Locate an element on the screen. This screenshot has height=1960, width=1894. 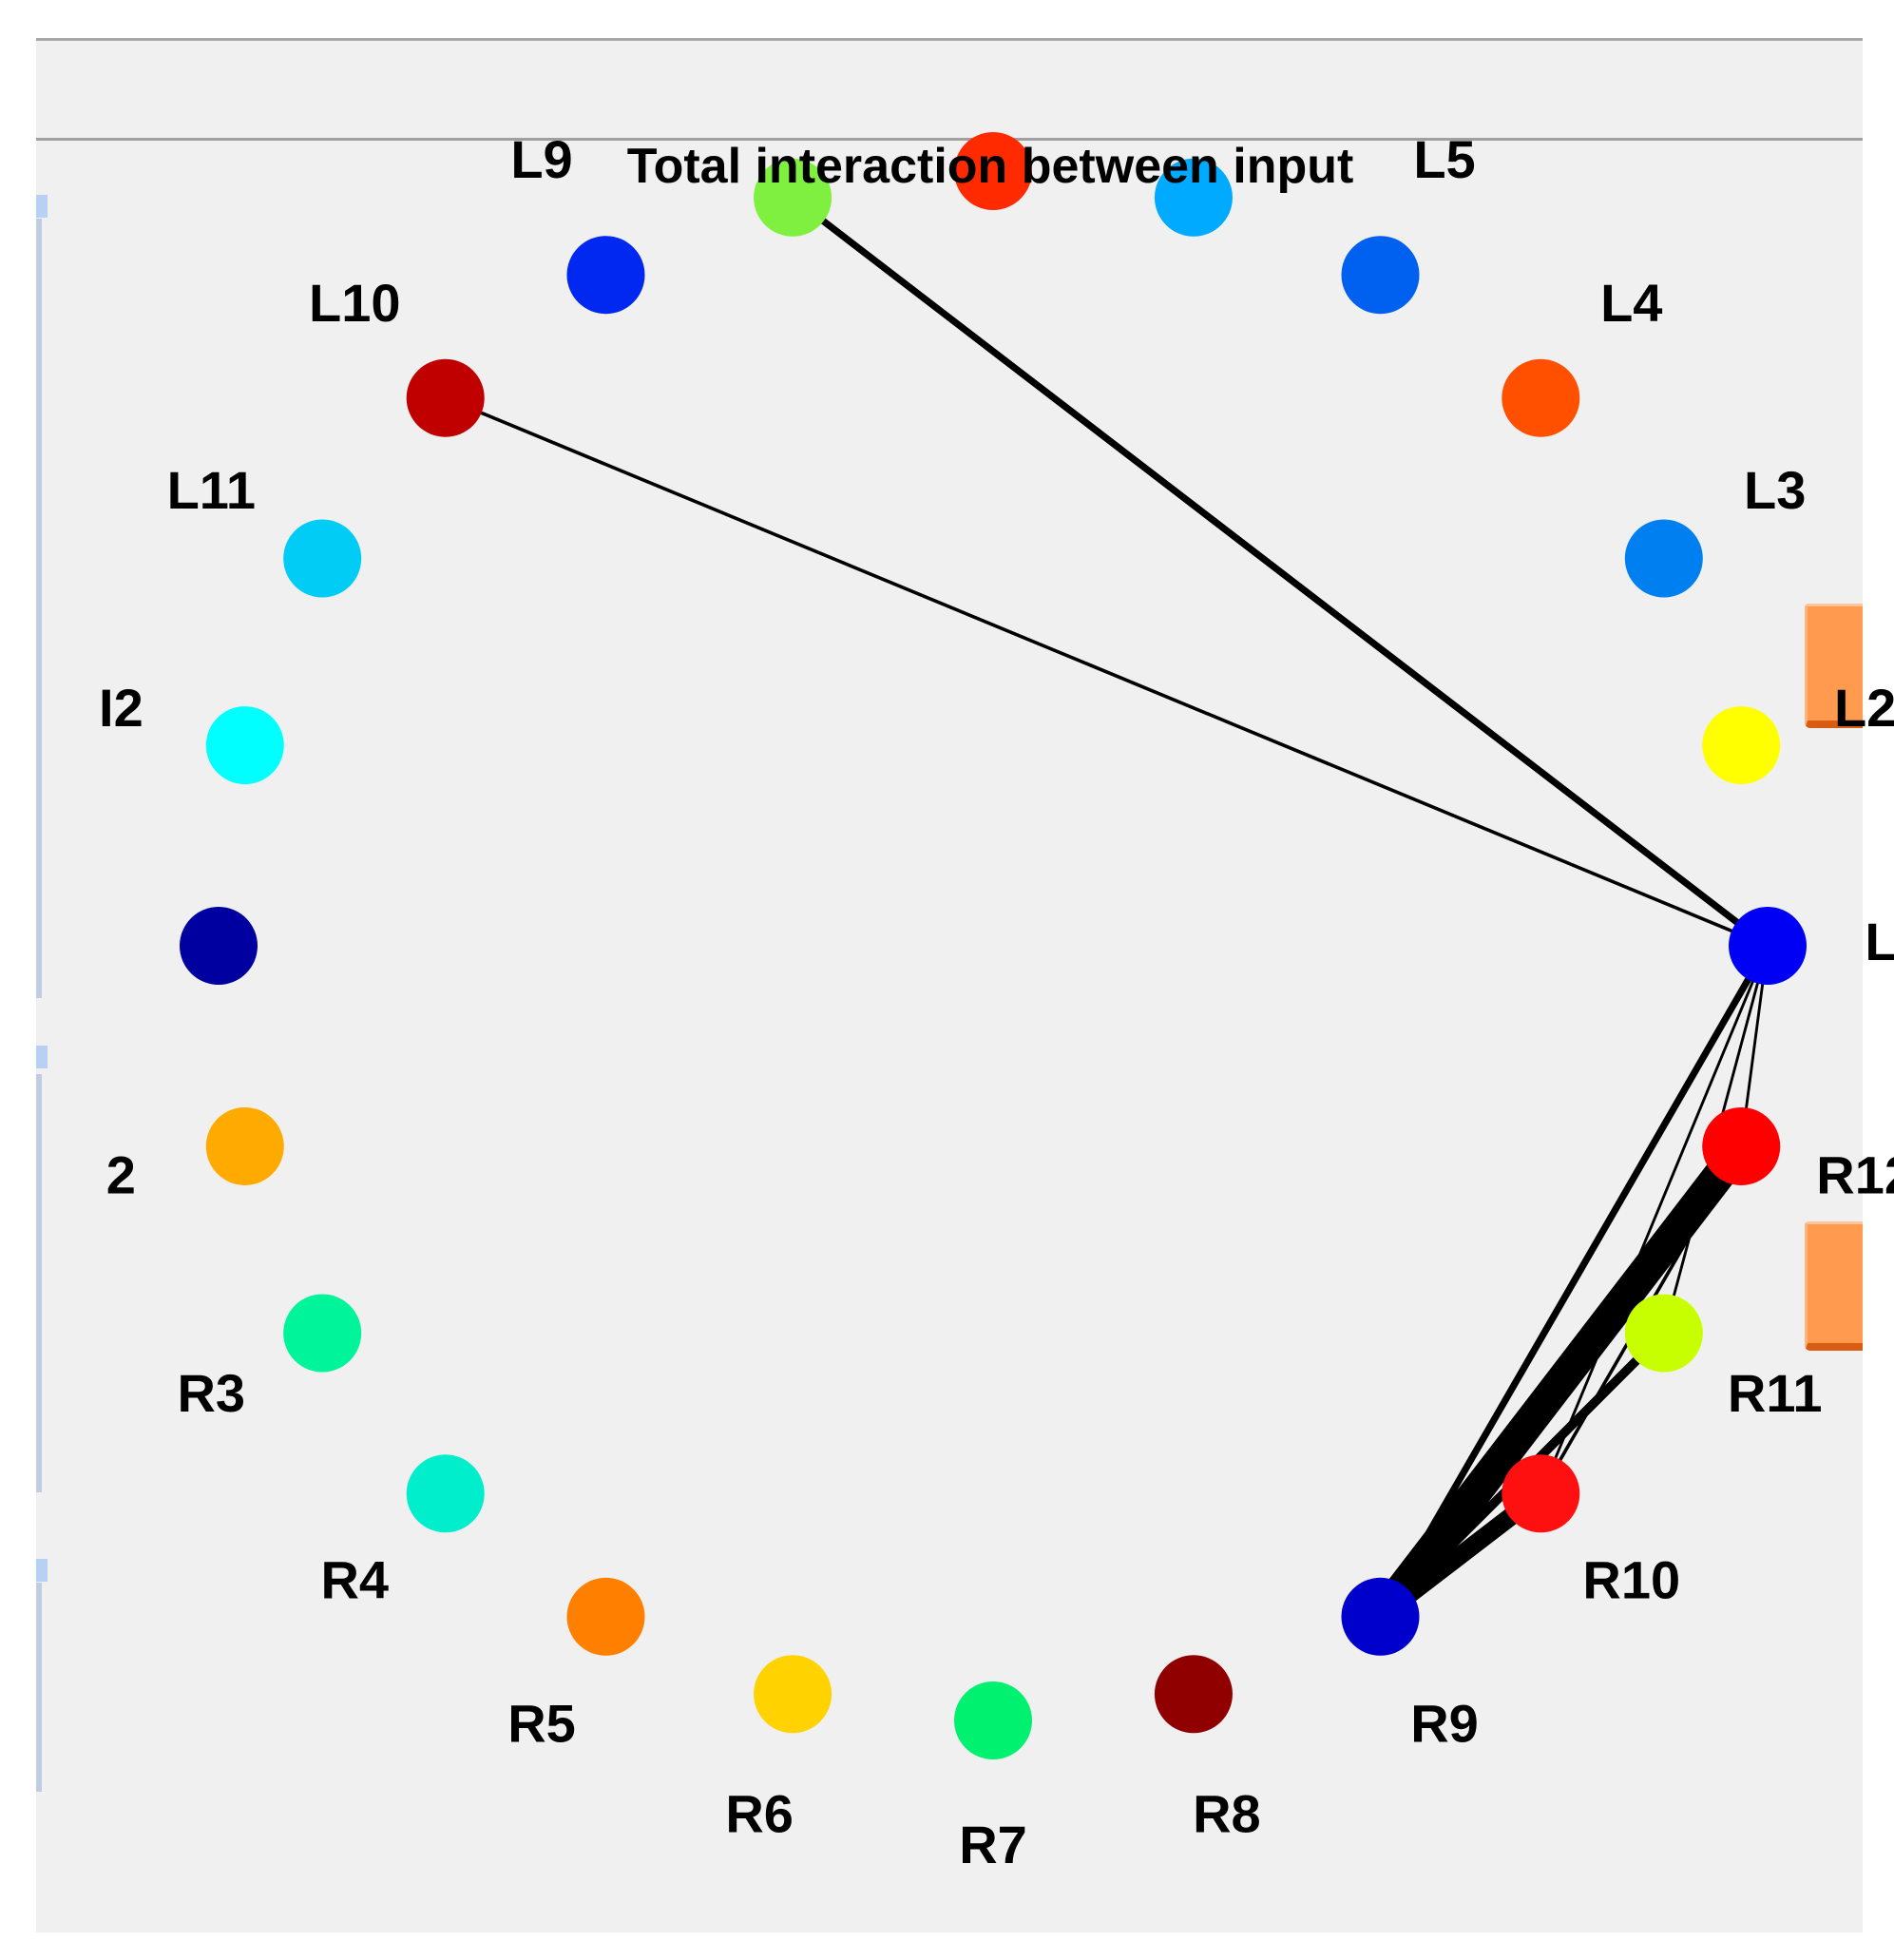
node-label: L10 is located at coordinates (355, 303).